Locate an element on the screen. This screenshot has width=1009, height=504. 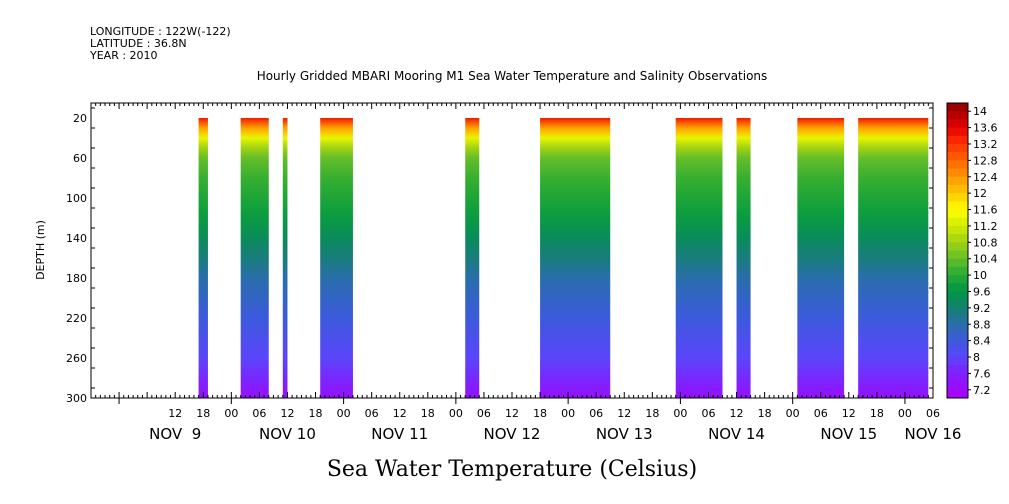
x-day-label: NOV 15 is located at coordinates (848, 434).